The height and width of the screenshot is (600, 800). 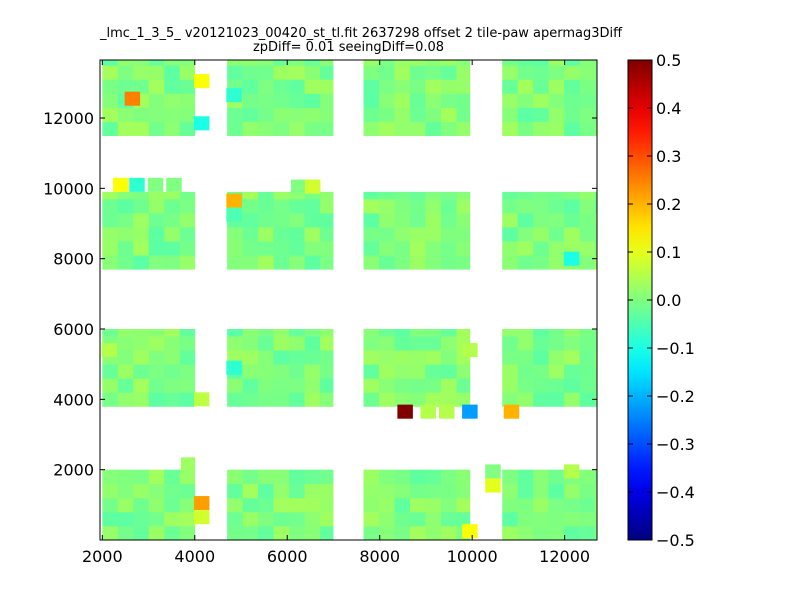 I want to click on colorbar-tick-label: 0.5, so click(x=668, y=60).